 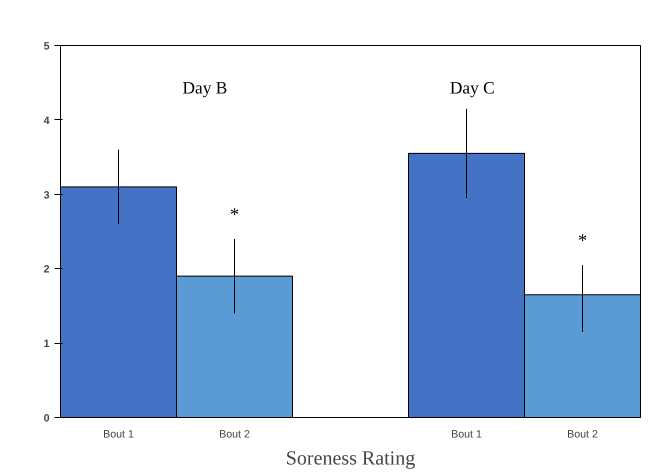 What do you see at coordinates (47, 120) in the screenshot?
I see `y-tick-label: 4` at bounding box center [47, 120].